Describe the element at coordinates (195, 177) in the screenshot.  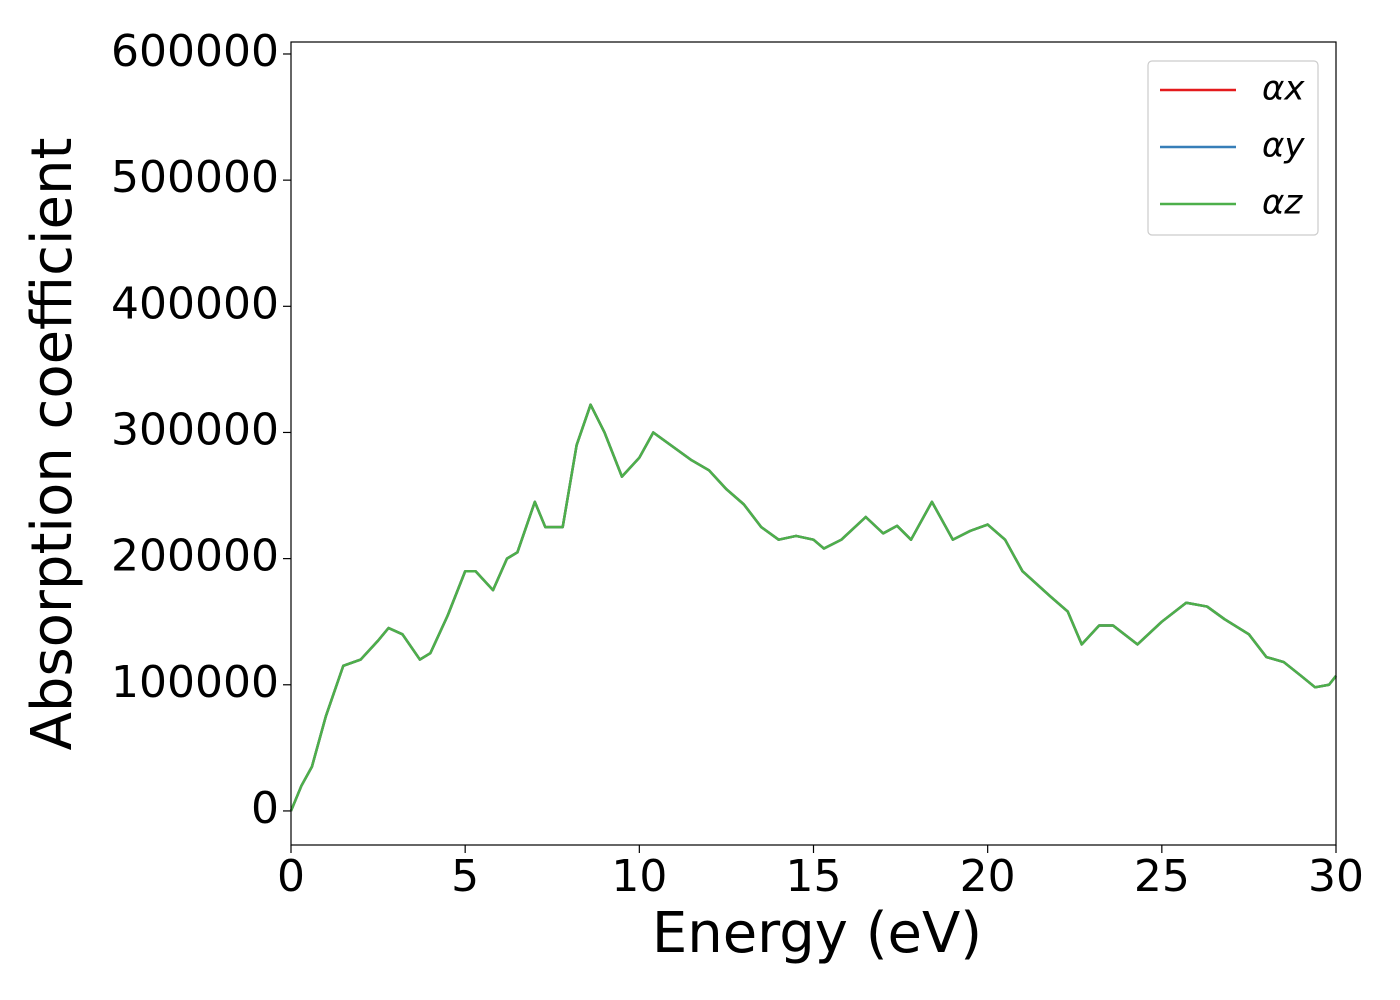
I see `y-tick-label: 500000` at that location.